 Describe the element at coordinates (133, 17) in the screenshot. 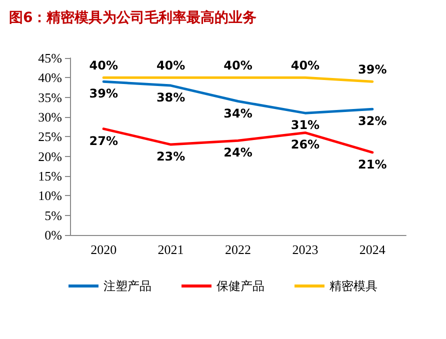

I see `chart-title: 图6：精密模具为公司毛利率最高的业务` at that location.